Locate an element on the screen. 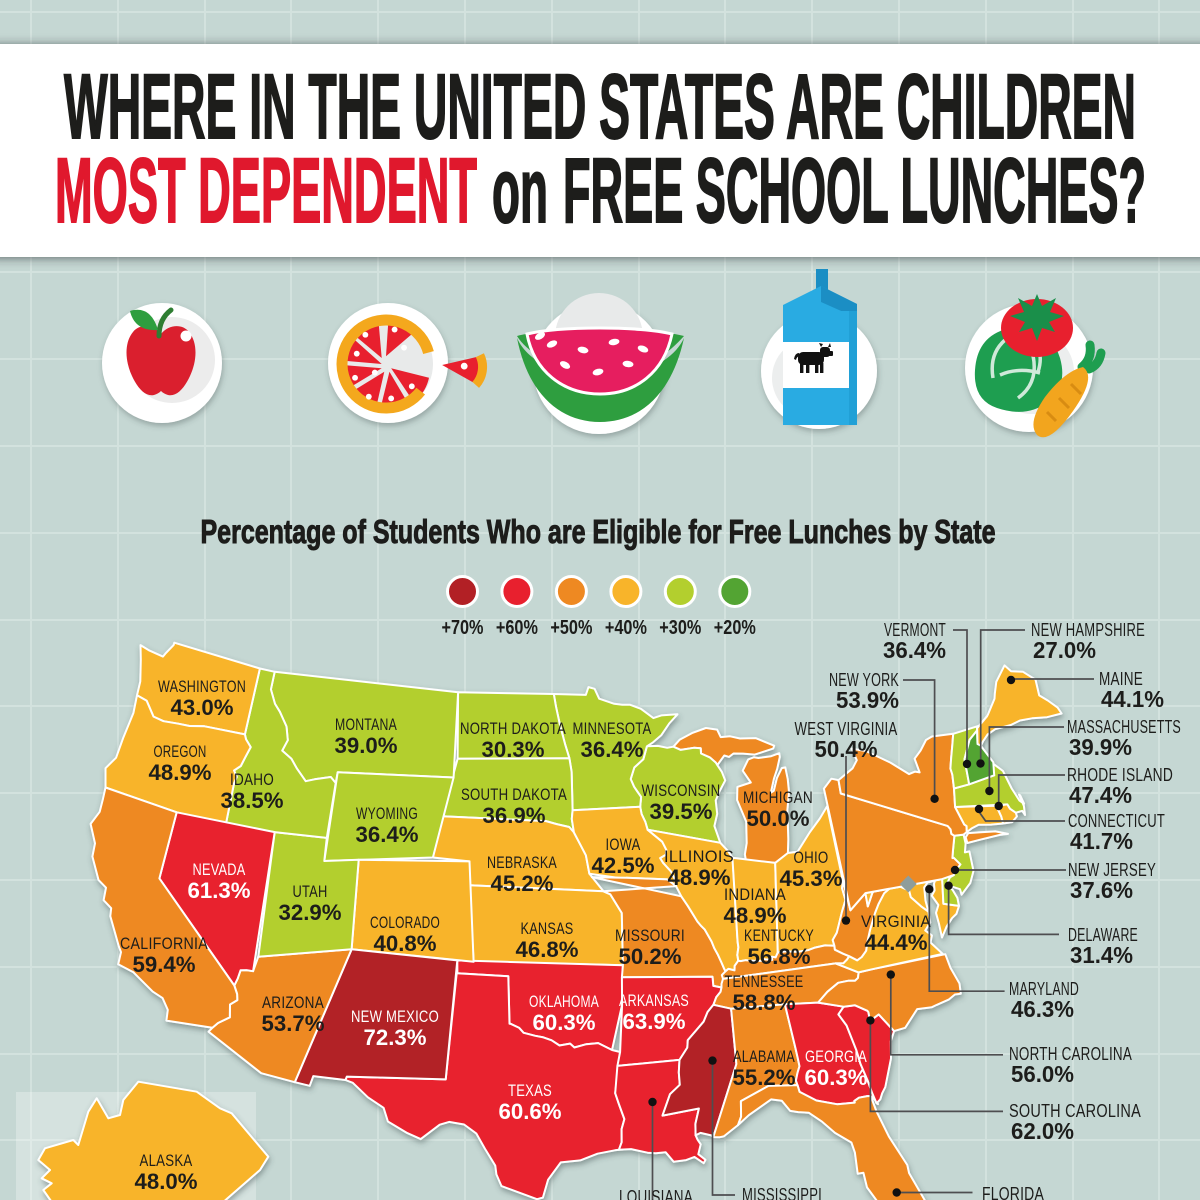 This screenshot has width=1200, height=1200. svg-text: 56.0% is located at coordinates (1042, 1074).